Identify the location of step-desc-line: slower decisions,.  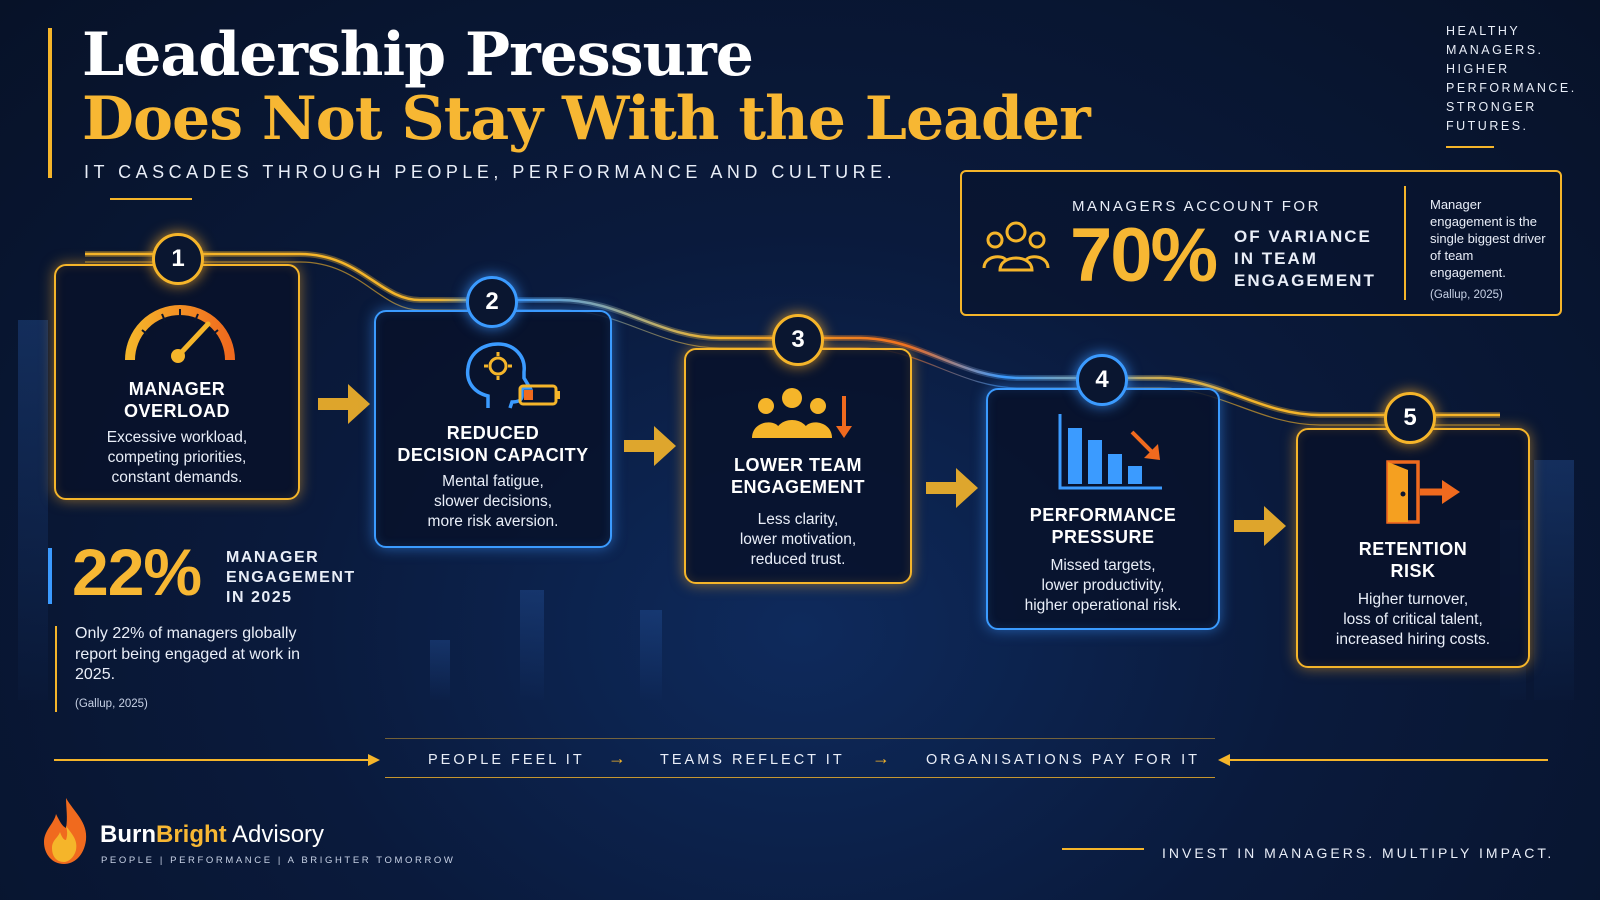
(493, 501).